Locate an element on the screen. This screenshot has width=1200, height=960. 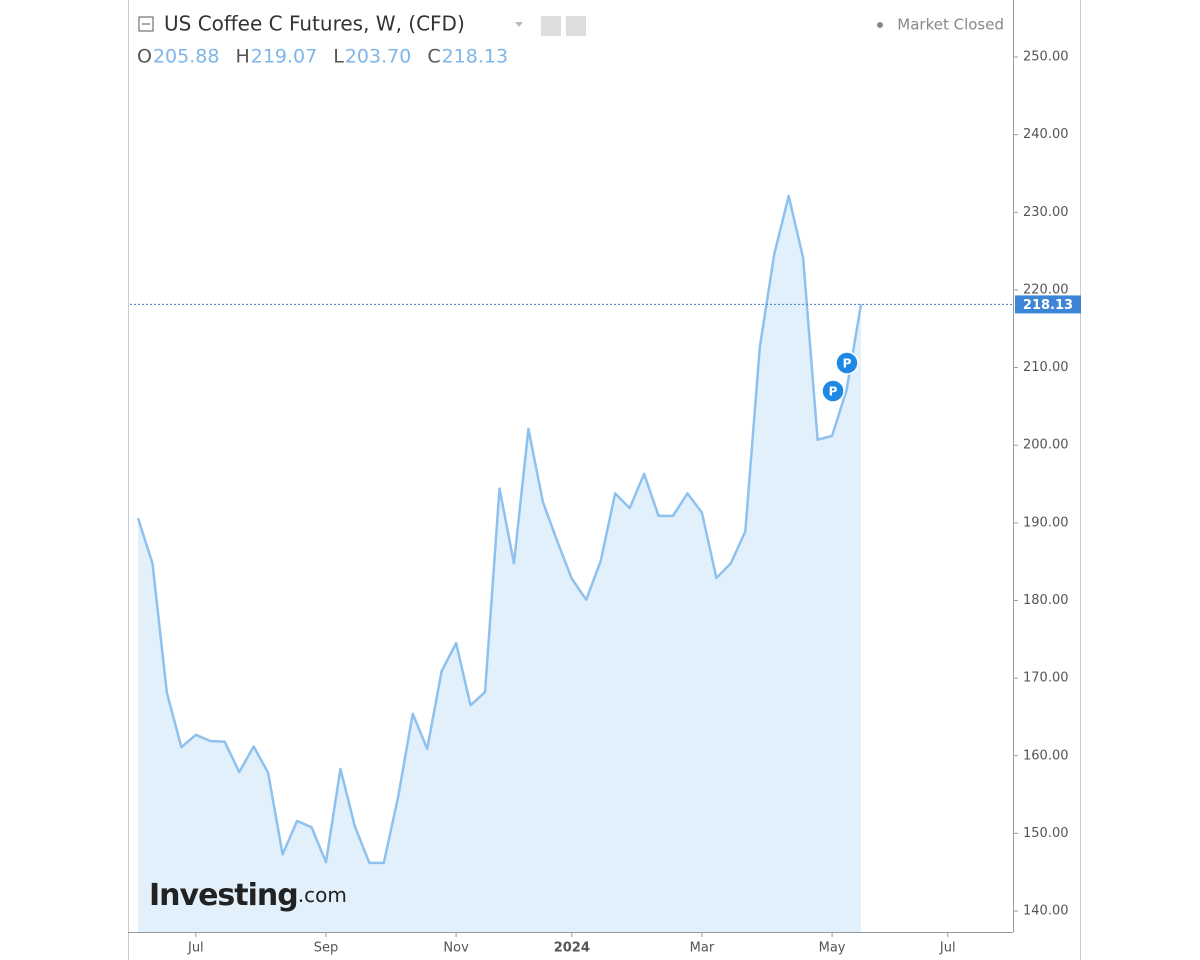
x-tick-label: Nov is located at coordinates (456, 948).